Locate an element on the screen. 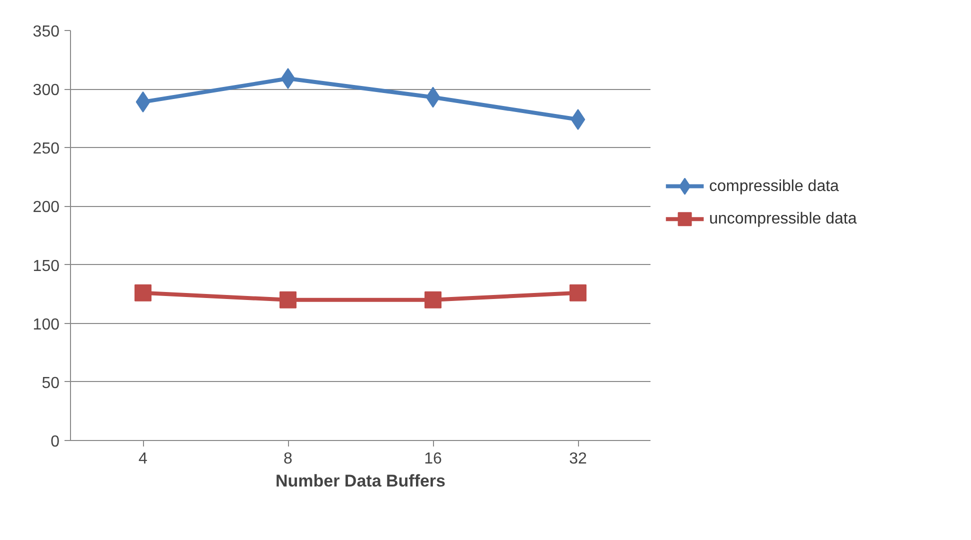  x-tick-label: 16 is located at coordinates (433, 459).